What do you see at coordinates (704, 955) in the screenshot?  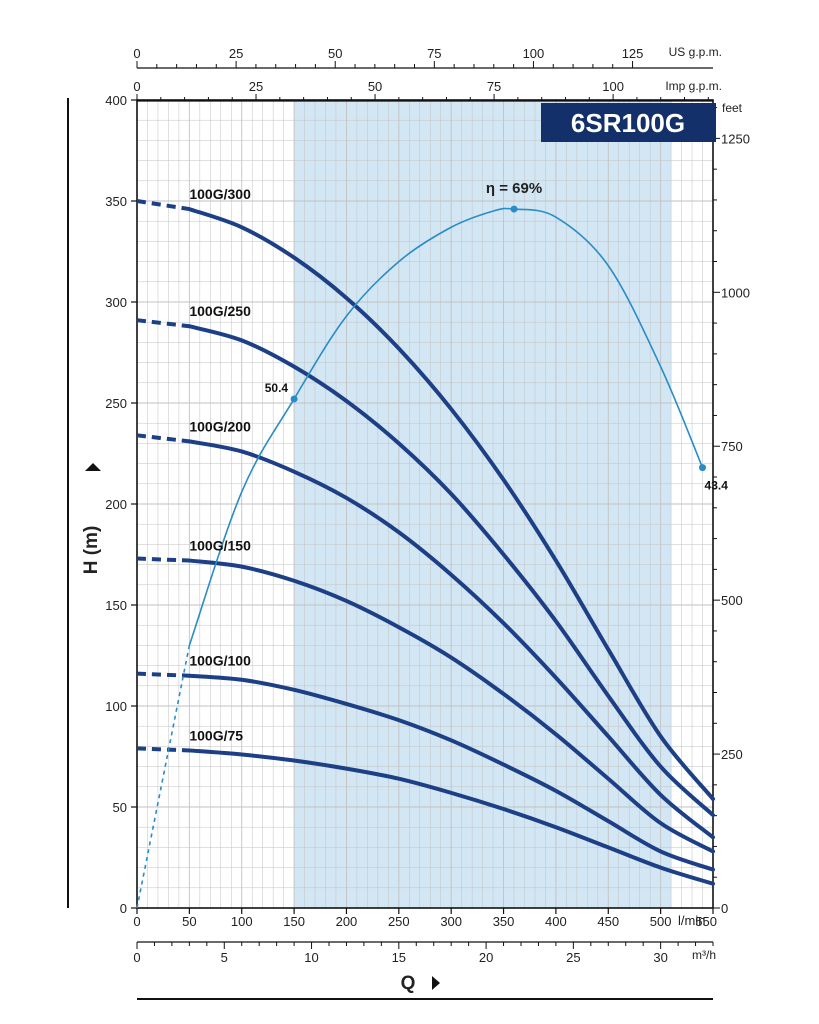 I see `m3h-unit-label: m³/h` at bounding box center [704, 955].